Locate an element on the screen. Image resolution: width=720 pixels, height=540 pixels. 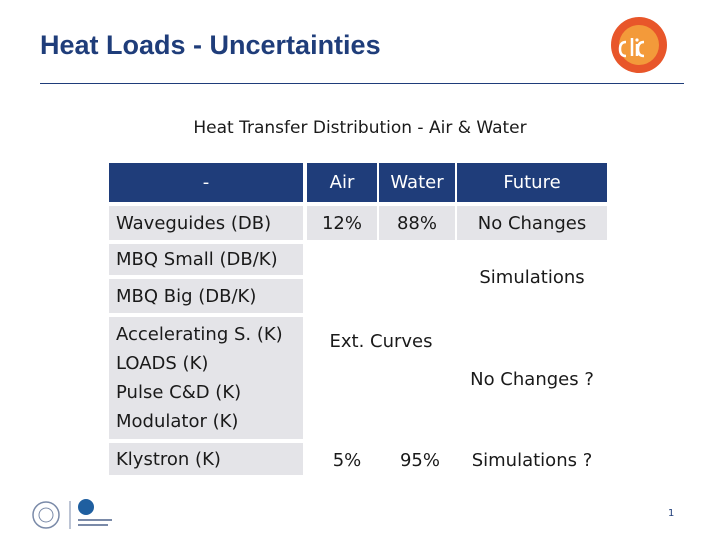
header-cell: Water is located at coordinates (417, 182).